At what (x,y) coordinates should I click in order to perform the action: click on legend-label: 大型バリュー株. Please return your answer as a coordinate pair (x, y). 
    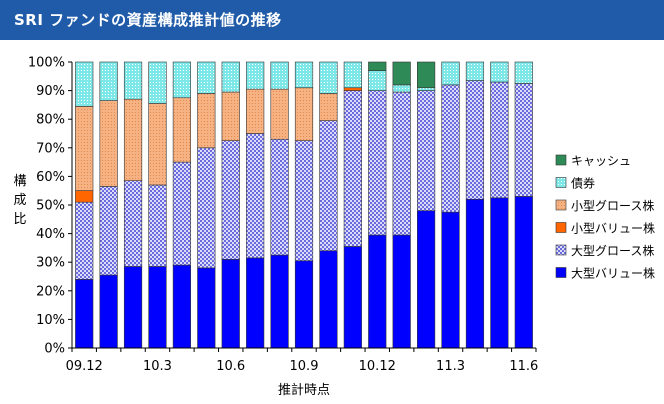
    Looking at the image, I should click on (613, 273).